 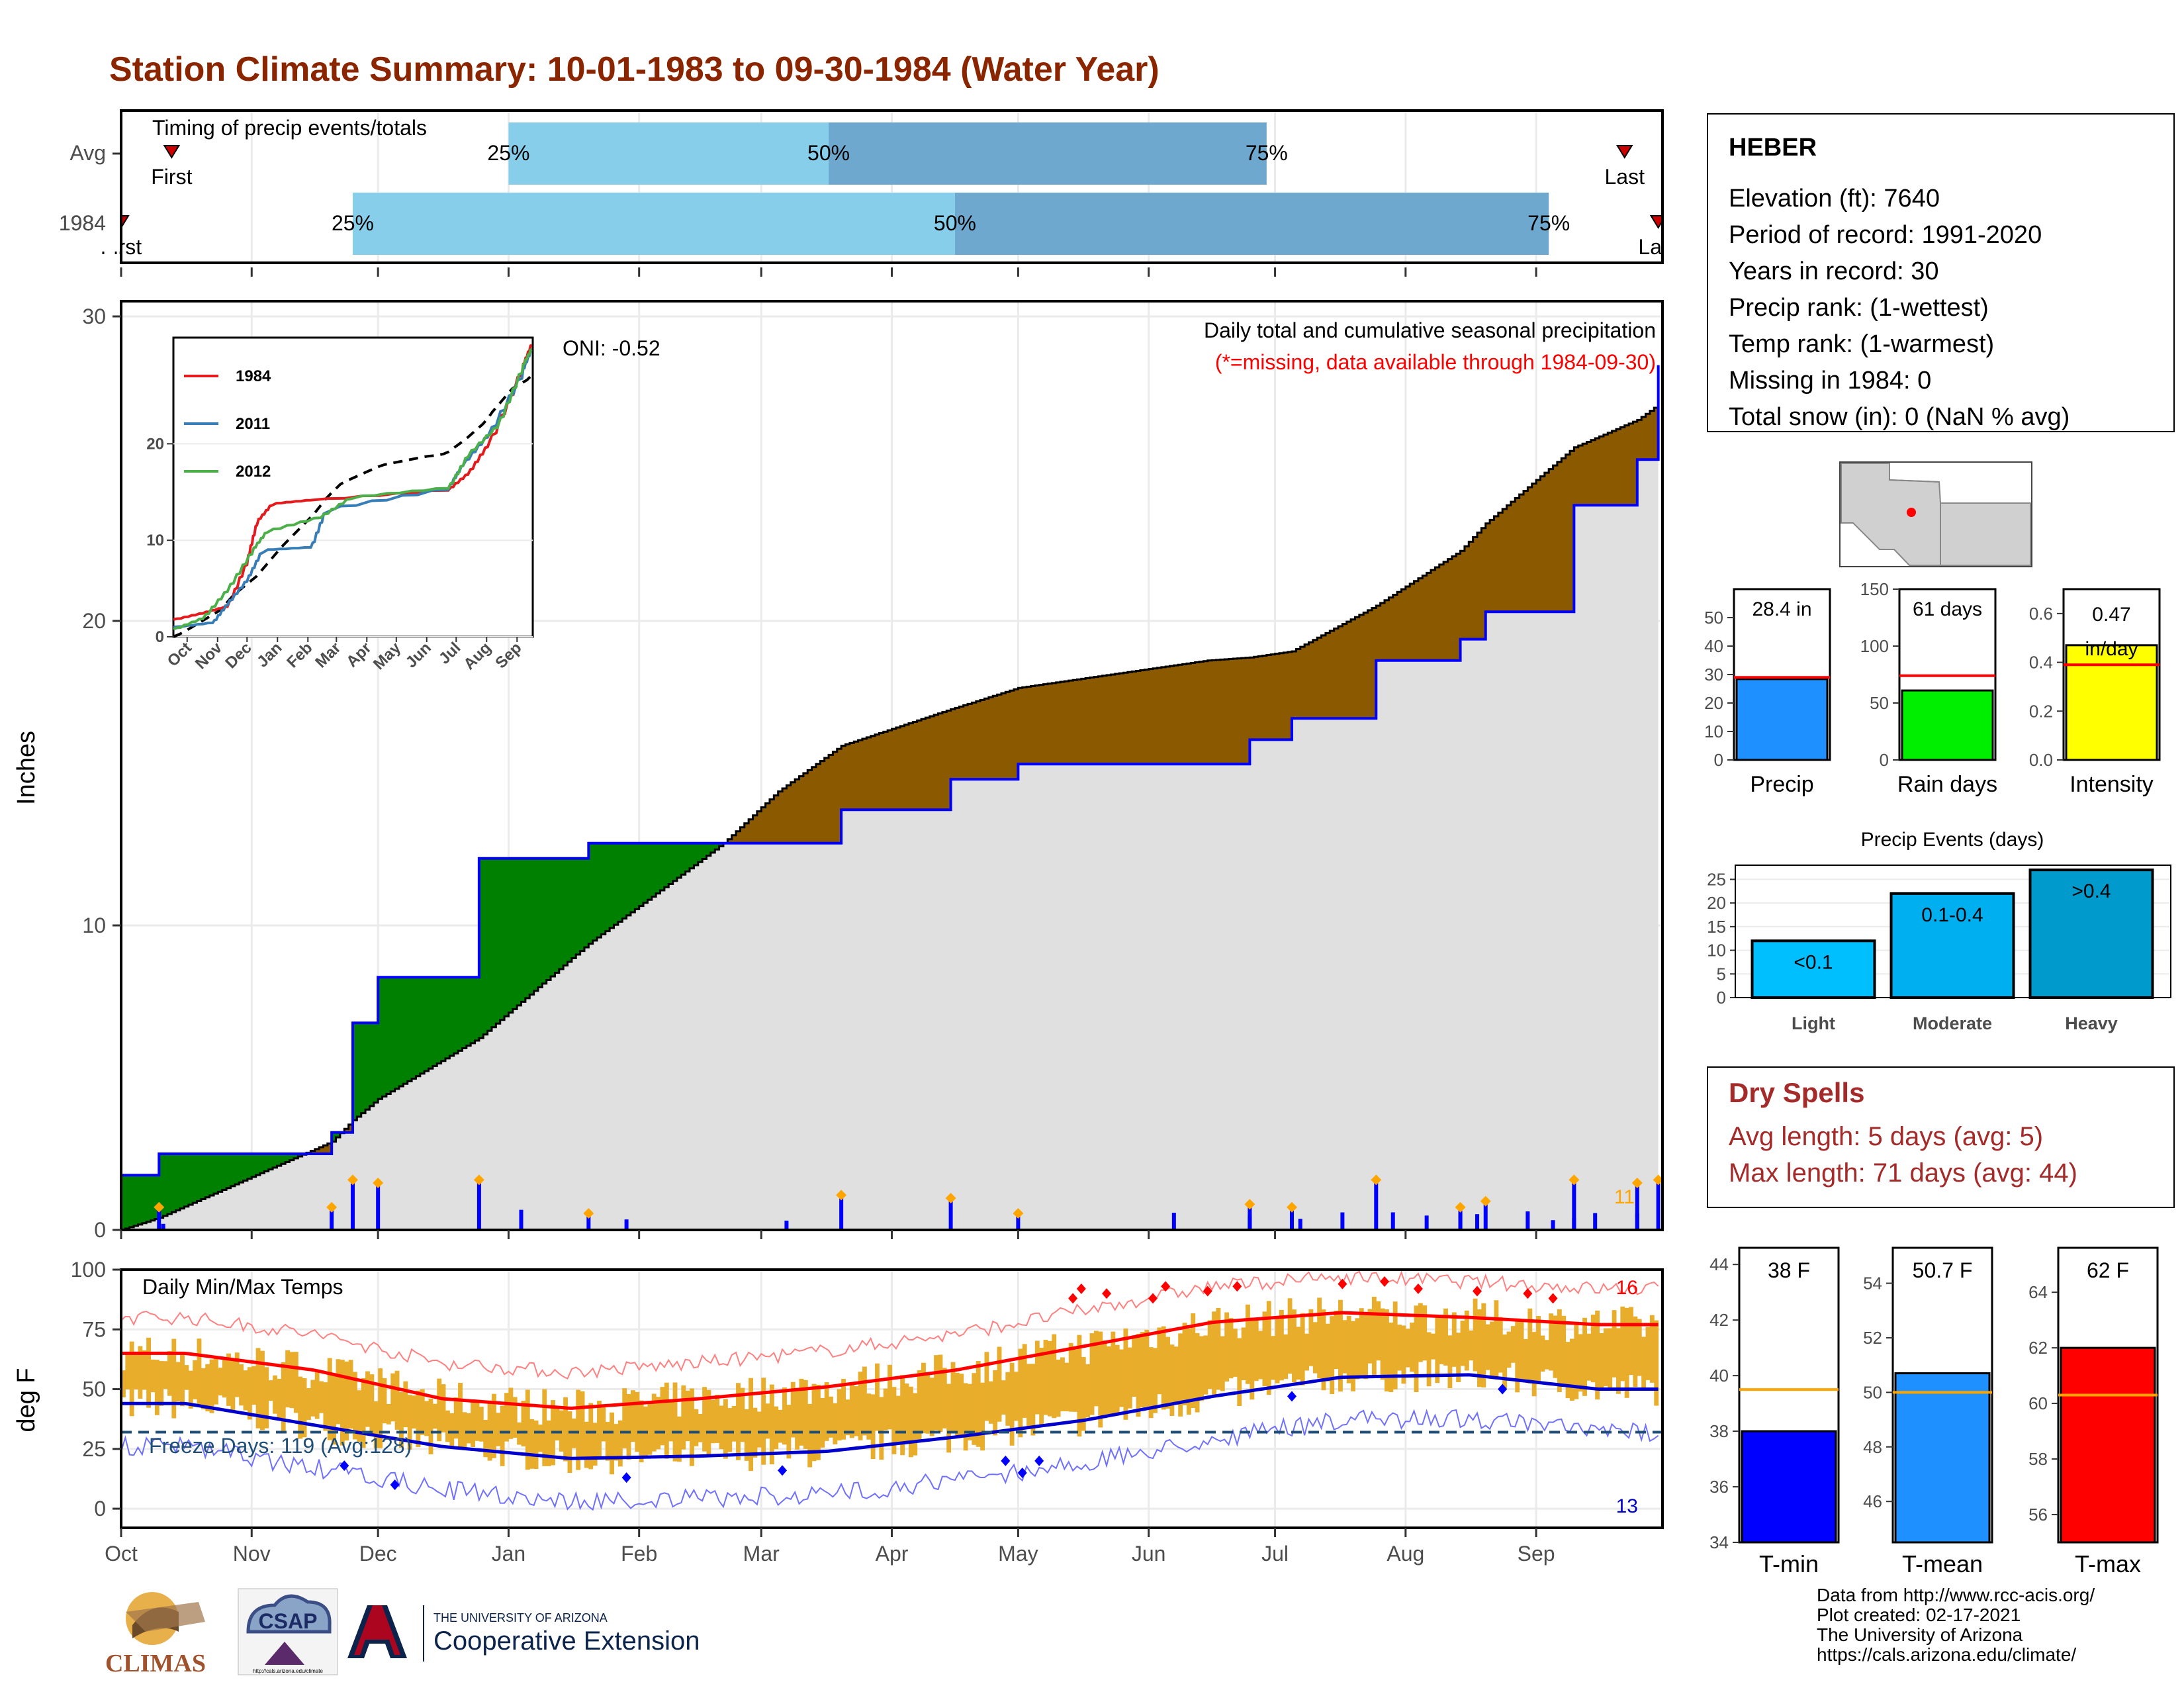 I want to click on temp-bar-value-label: 62 F, so click(x=2108, y=1270).